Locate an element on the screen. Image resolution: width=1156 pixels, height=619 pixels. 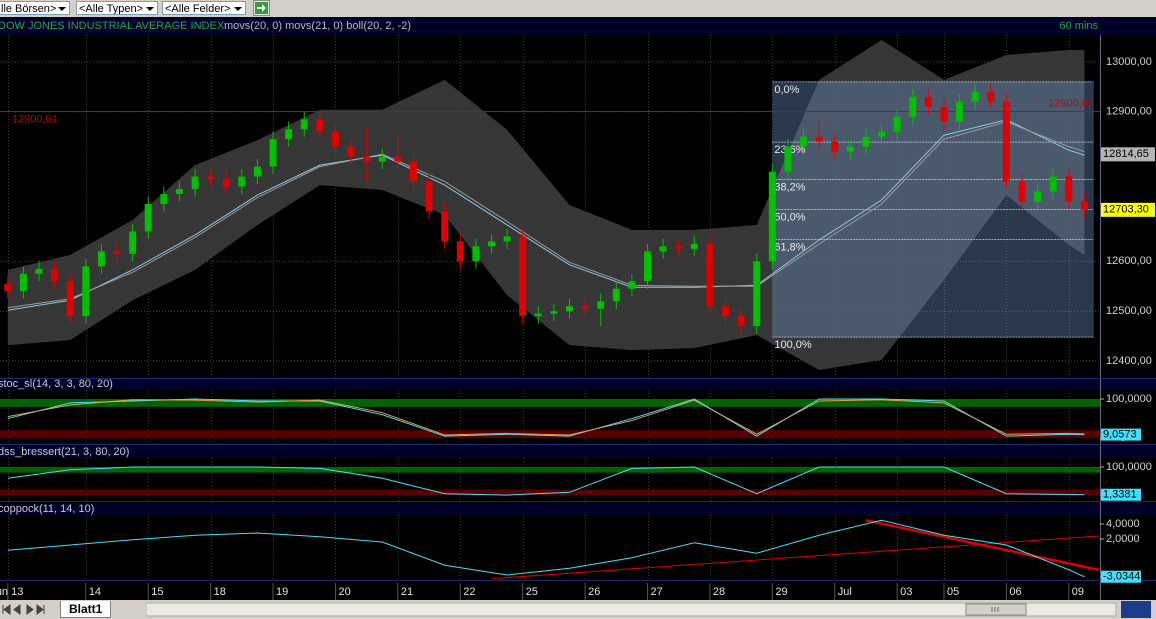
sheet-tabs: Blatt1 is located at coordinates (578, 609).